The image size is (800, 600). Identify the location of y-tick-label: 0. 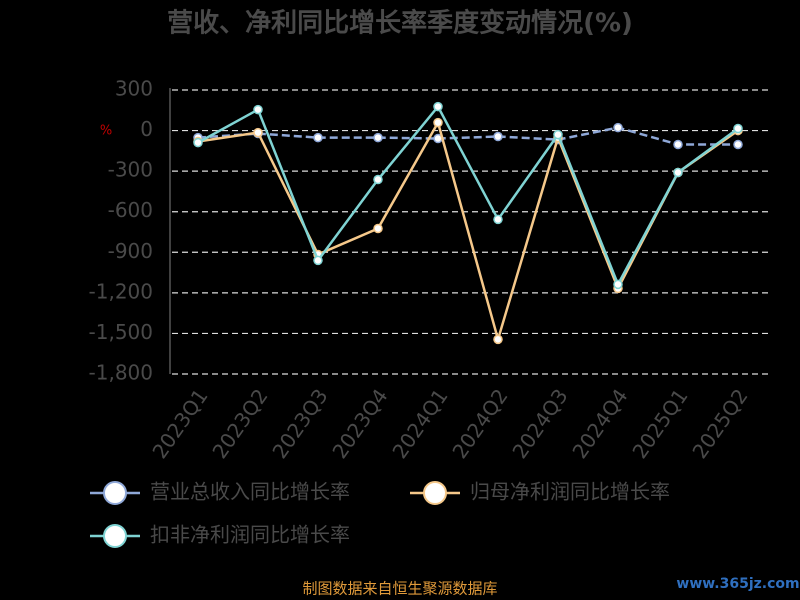
(146, 129).